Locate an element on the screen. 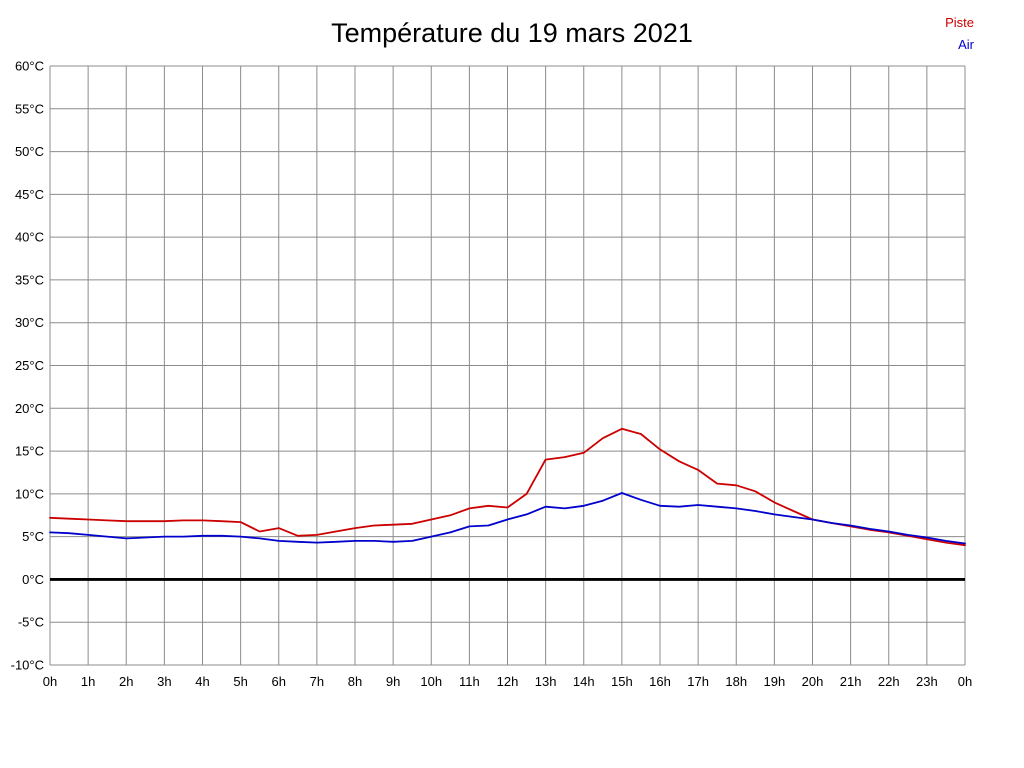 This screenshot has height=768, width=1024. svg-text: 10h is located at coordinates (431, 681).